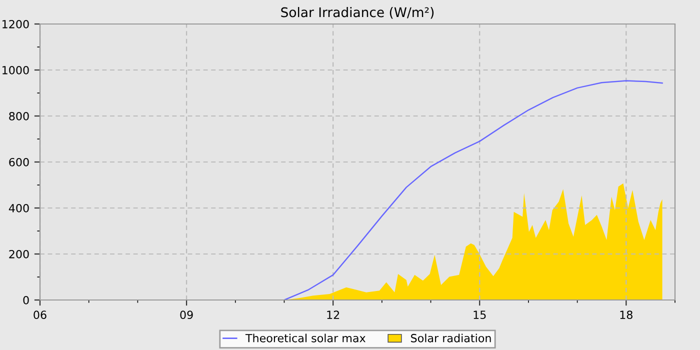 The height and width of the screenshot is (350, 700). What do you see at coordinates (19, 162) in the screenshot?
I see `y-tick-label: 600` at bounding box center [19, 162].